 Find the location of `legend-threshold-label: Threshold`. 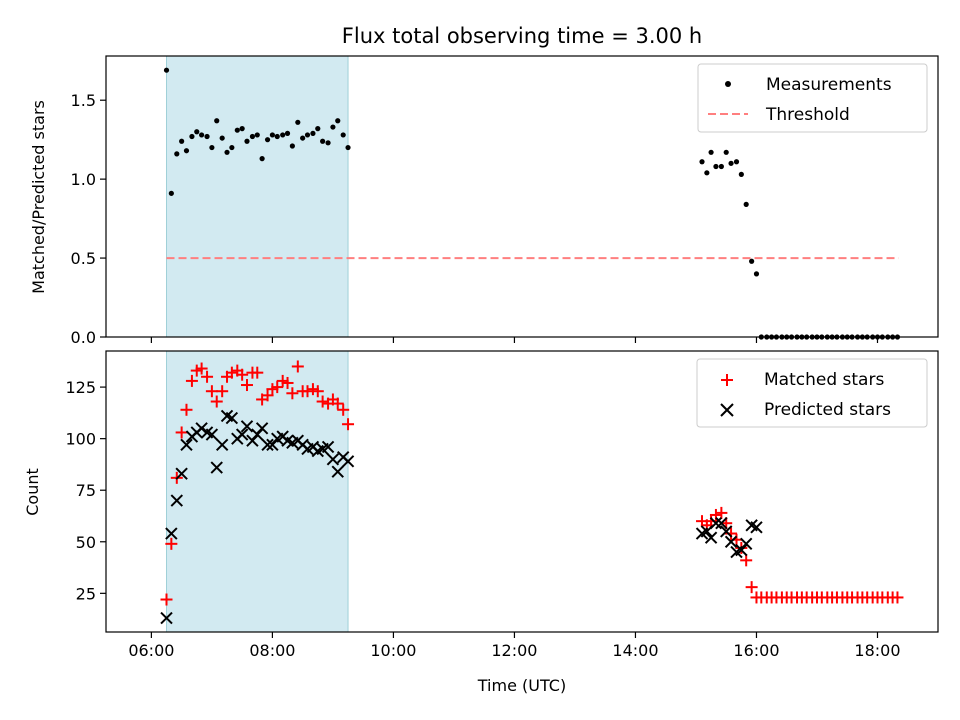

legend-threshold-label: Threshold is located at coordinates (807, 115).